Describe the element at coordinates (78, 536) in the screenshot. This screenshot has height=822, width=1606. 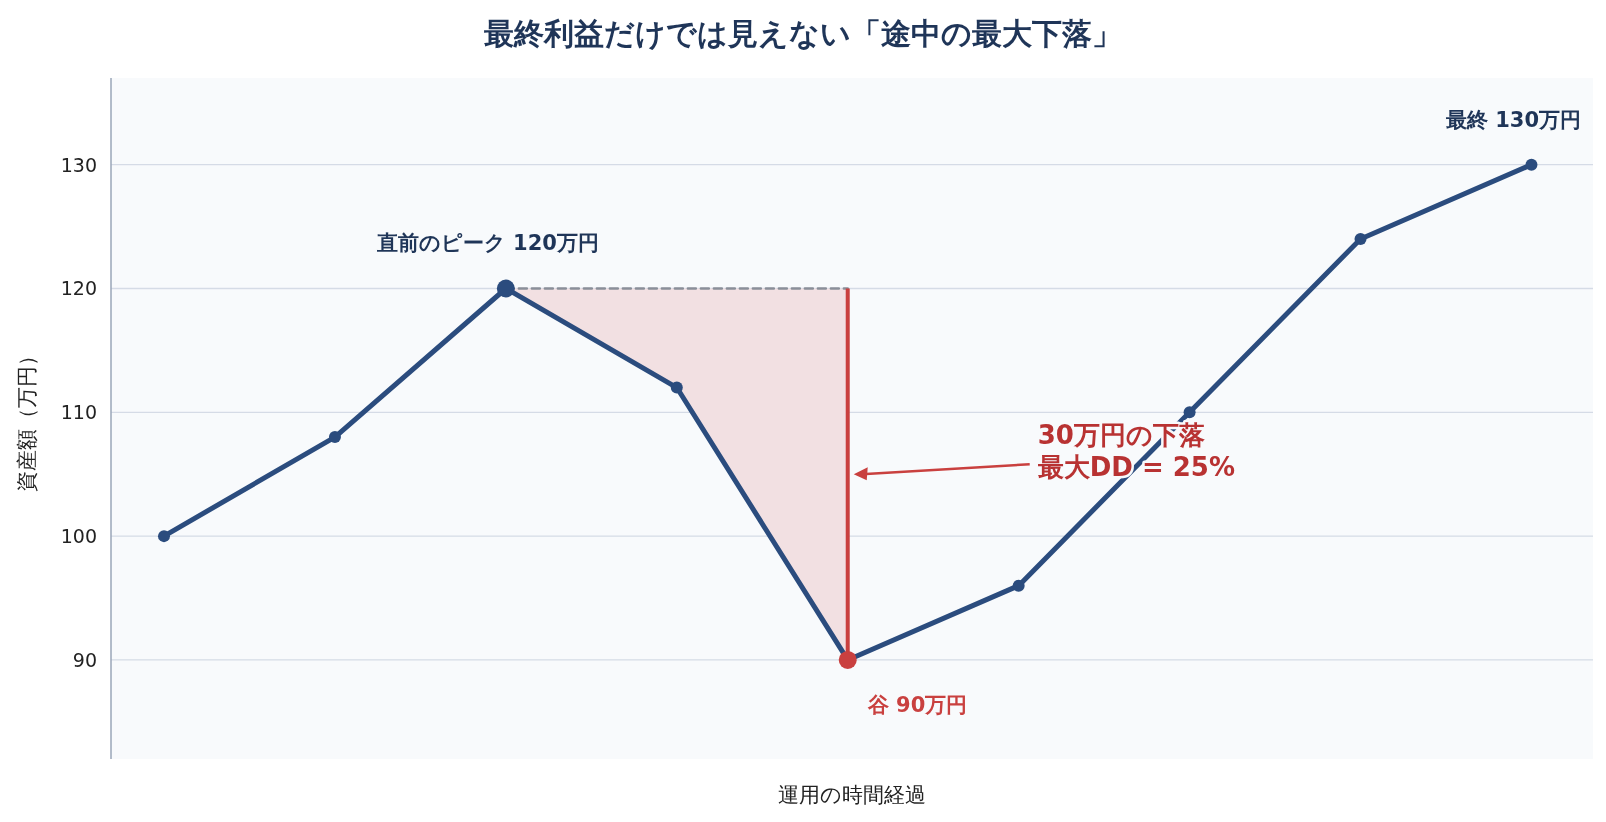
I see `y-tick-label: 100` at that location.